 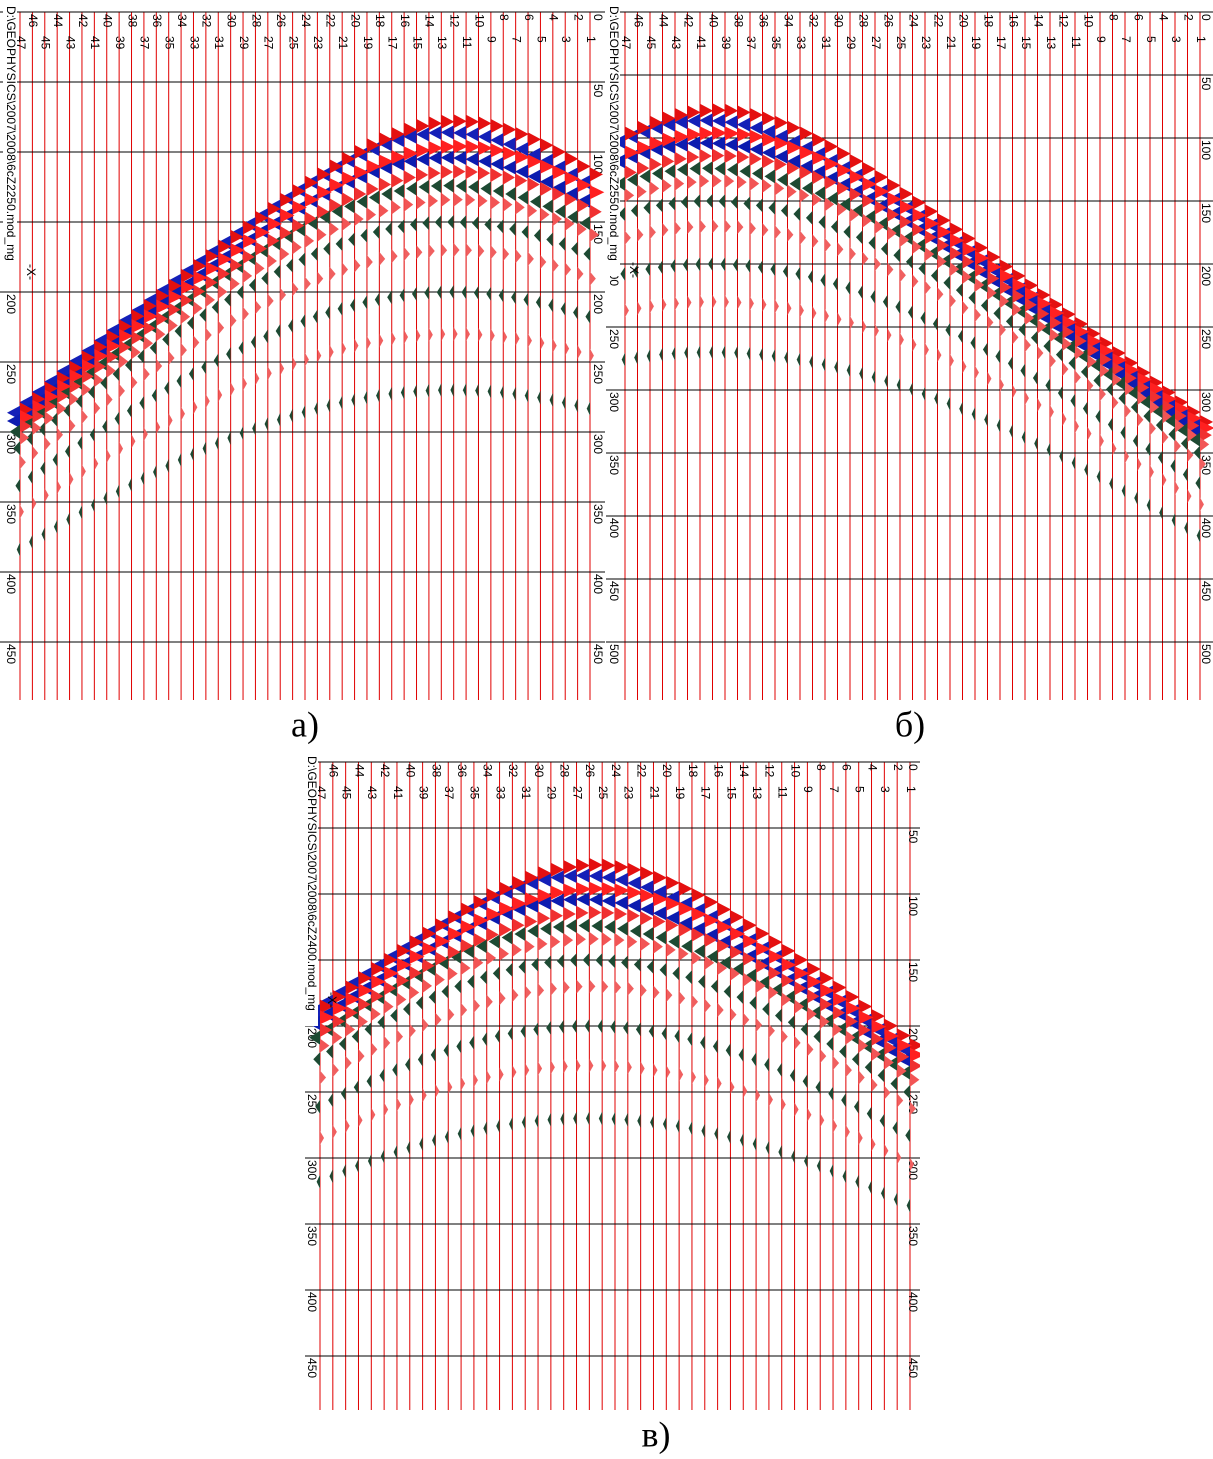 I want to click on trace-label: 19, so click(x=368, y=43).